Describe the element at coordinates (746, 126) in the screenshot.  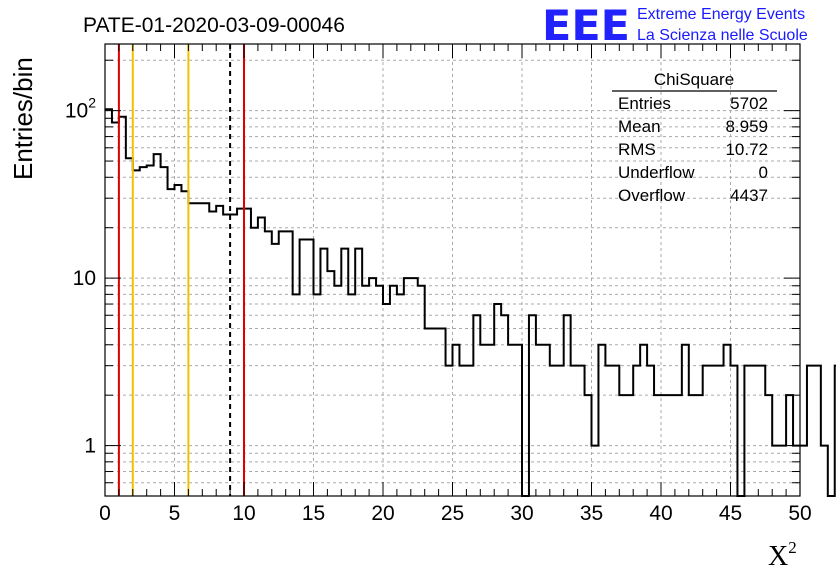
I see `stat-value-mean: 8.959` at that location.